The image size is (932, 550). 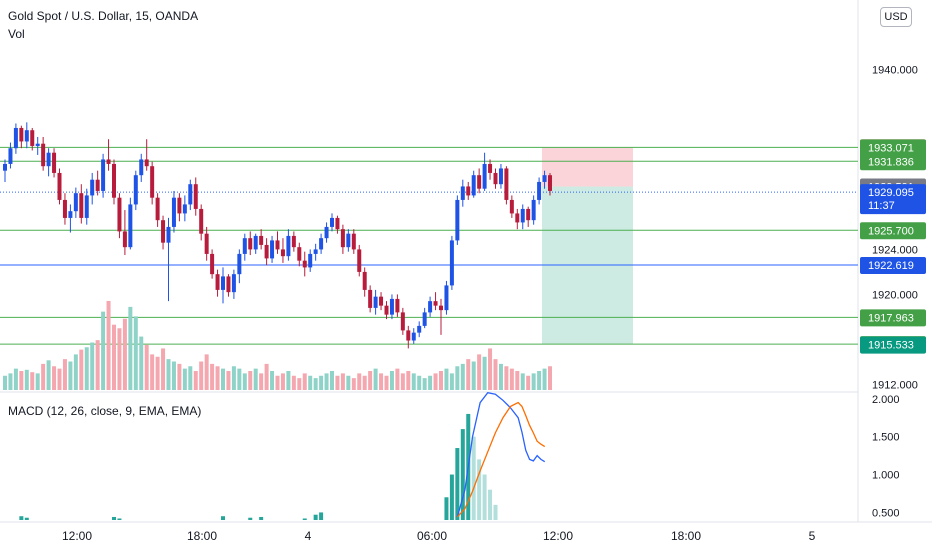 What do you see at coordinates (895, 250) in the screenshot?
I see `price-axis-tick: 1924.000` at bounding box center [895, 250].